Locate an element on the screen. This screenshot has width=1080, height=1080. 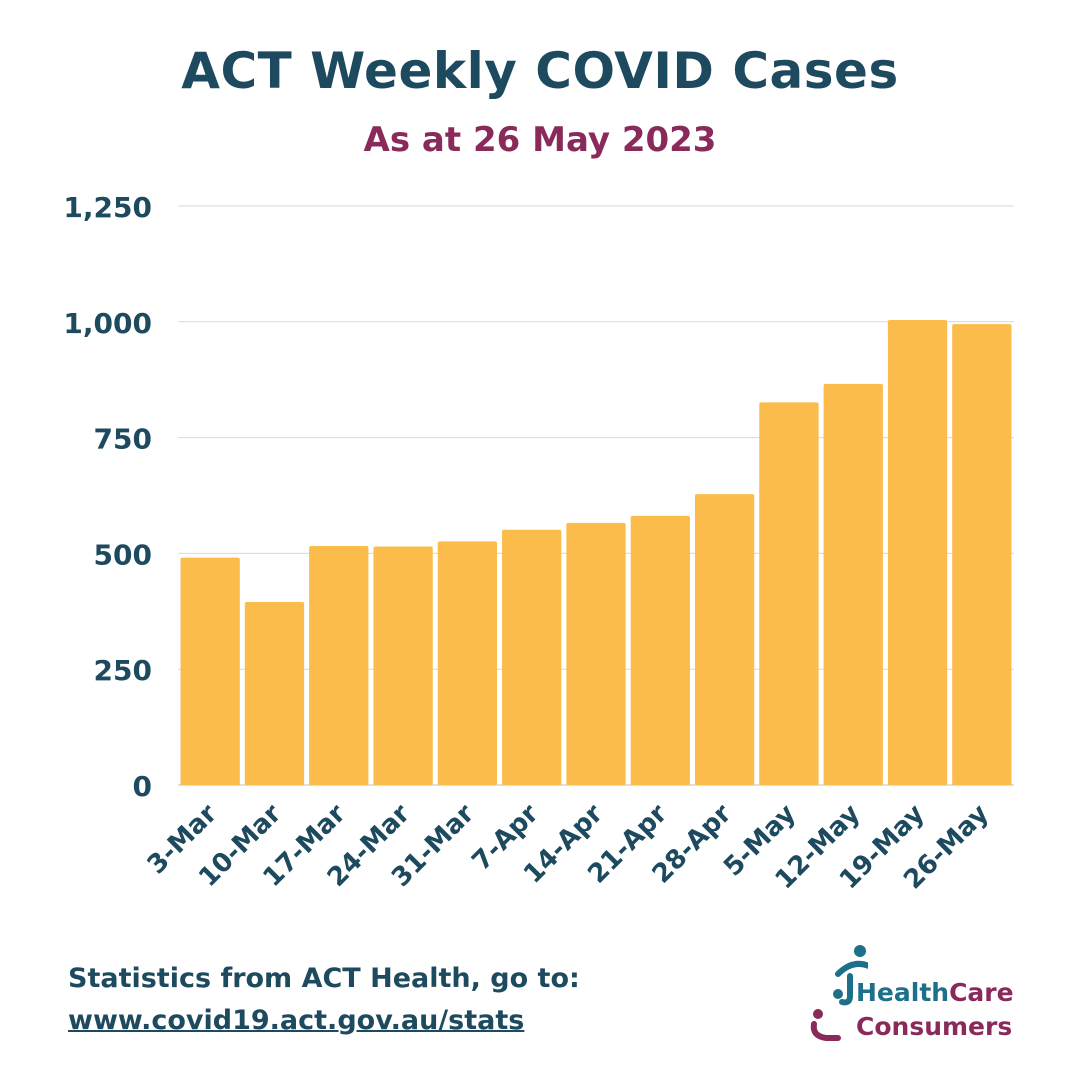
y-tick-label: 0 is located at coordinates (142, 786).